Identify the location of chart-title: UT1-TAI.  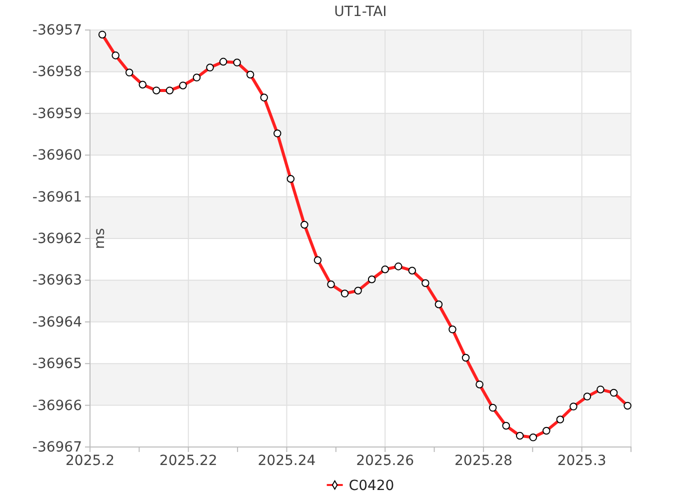
(360, 12).